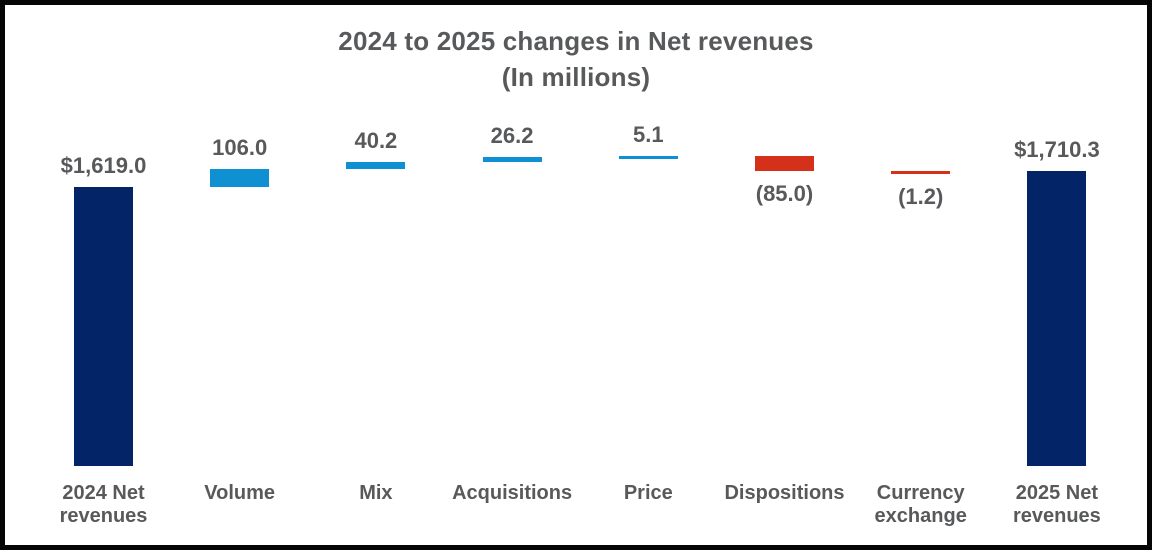 The width and height of the screenshot is (1152, 555). What do you see at coordinates (512, 136) in the screenshot?
I see `value-label-acquisitions: 26.2` at bounding box center [512, 136].